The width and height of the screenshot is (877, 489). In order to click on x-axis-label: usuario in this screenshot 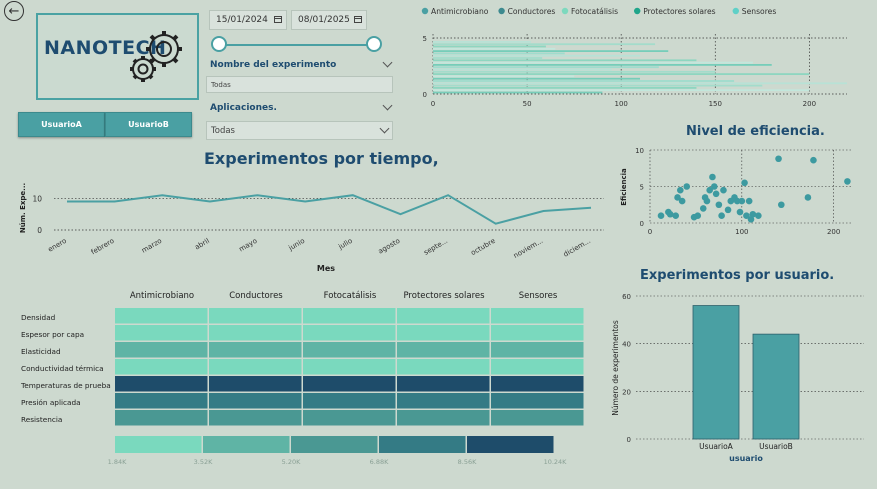, I will do `click(746, 458)`.